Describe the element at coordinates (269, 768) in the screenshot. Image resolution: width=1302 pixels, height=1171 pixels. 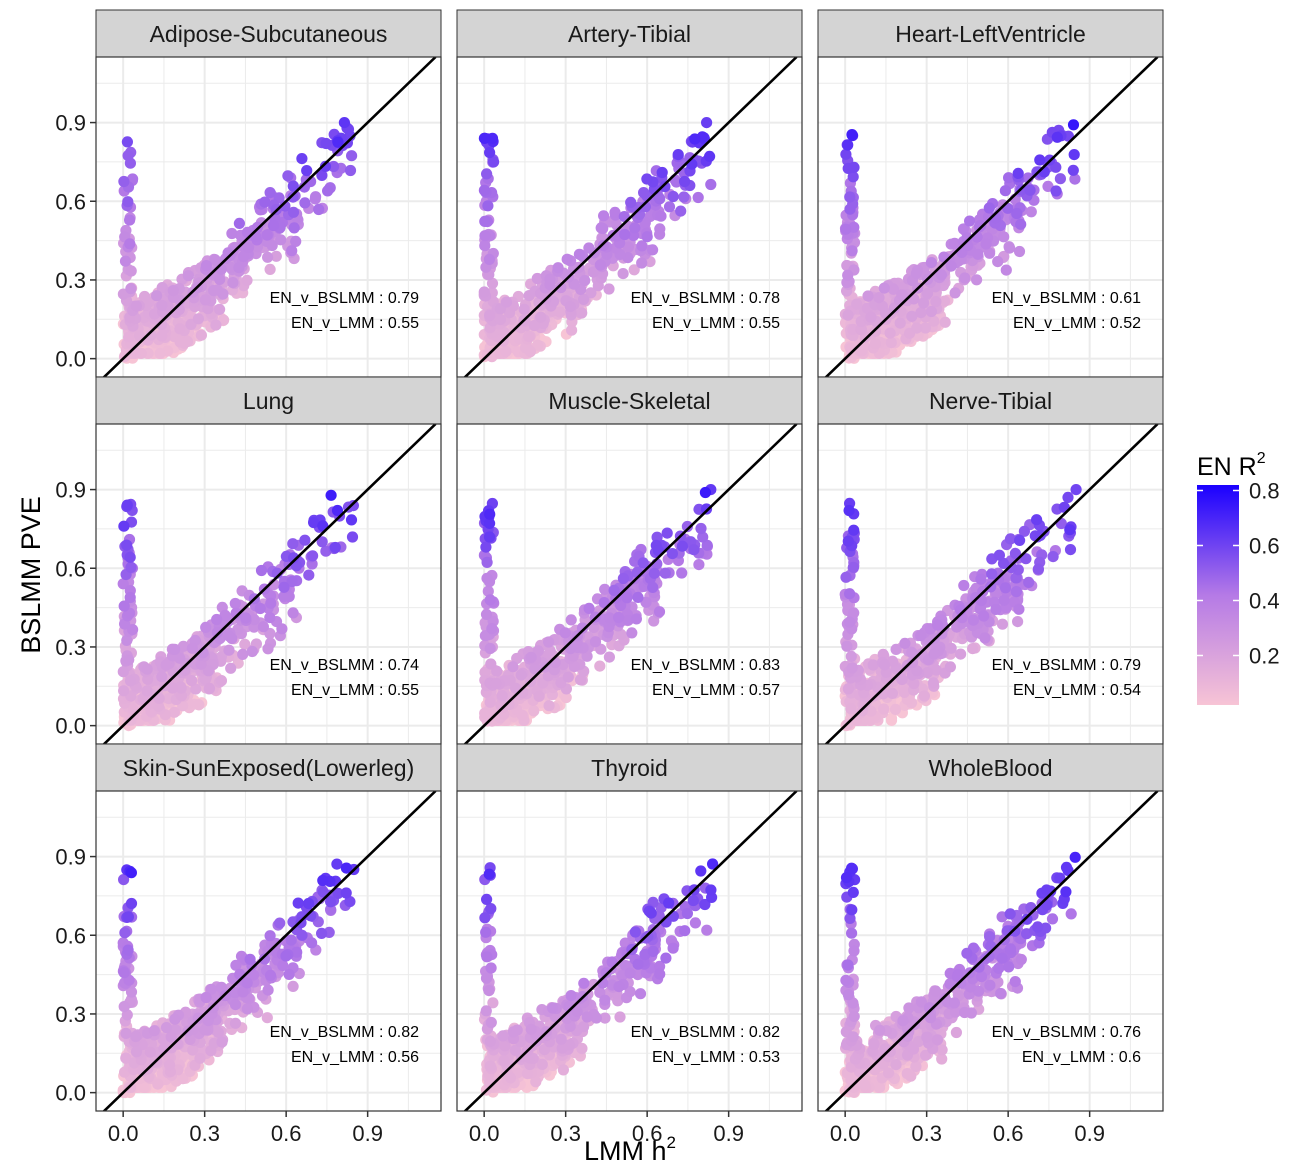
I see `facet-title: Skin-SunExposed(Lowerleg)` at that location.